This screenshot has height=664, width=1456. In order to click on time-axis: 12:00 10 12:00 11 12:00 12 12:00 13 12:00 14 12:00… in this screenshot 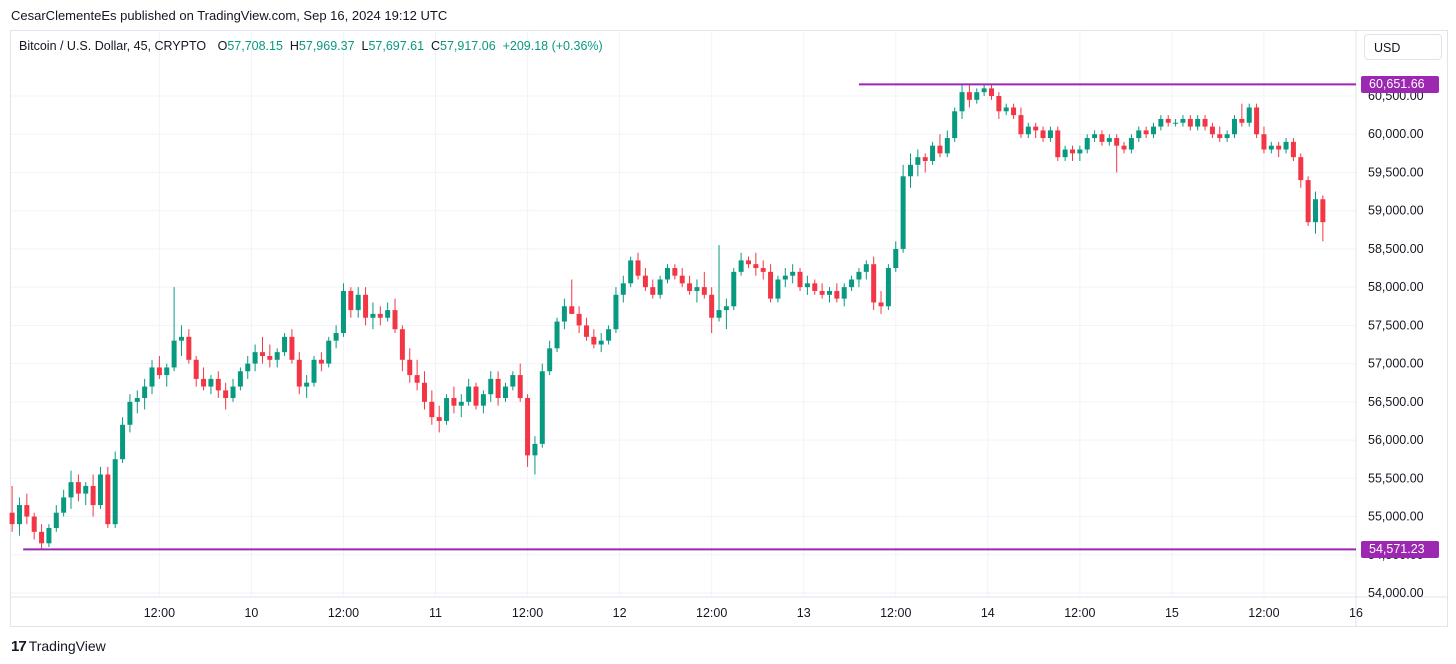, I will do `click(753, 613)`.